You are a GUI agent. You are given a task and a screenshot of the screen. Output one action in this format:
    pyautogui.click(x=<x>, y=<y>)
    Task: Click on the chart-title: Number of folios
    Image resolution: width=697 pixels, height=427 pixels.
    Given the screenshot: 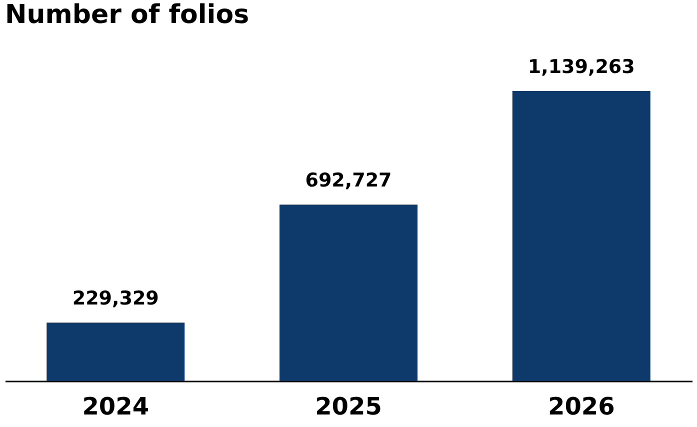 What is the action you would take?
    pyautogui.click(x=127, y=15)
    